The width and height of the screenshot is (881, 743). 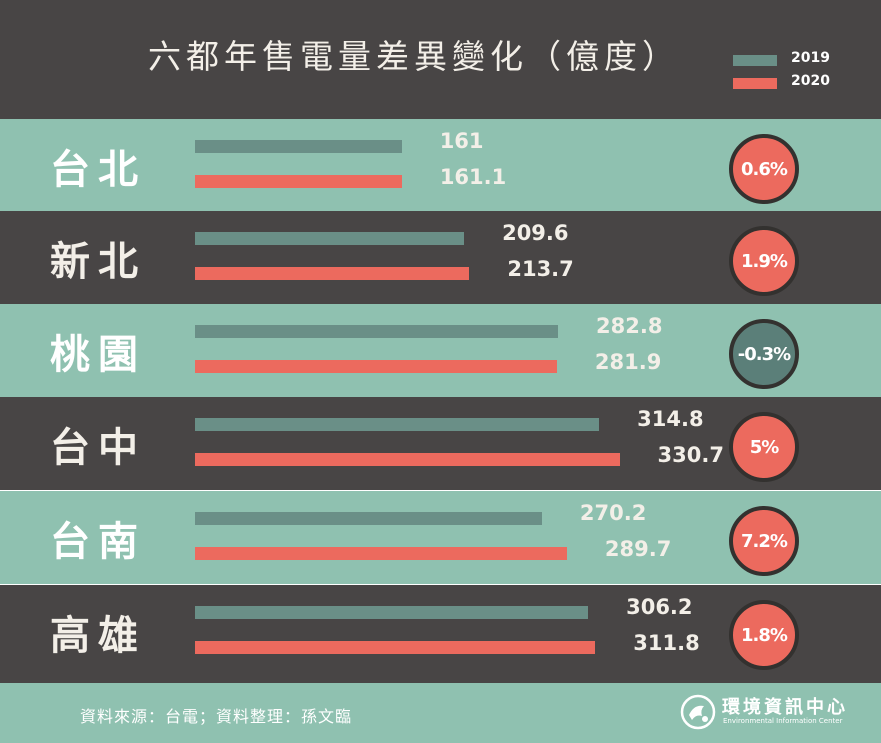 What do you see at coordinates (764, 261) in the screenshot?
I see `change-badge: 1.9%` at bounding box center [764, 261].